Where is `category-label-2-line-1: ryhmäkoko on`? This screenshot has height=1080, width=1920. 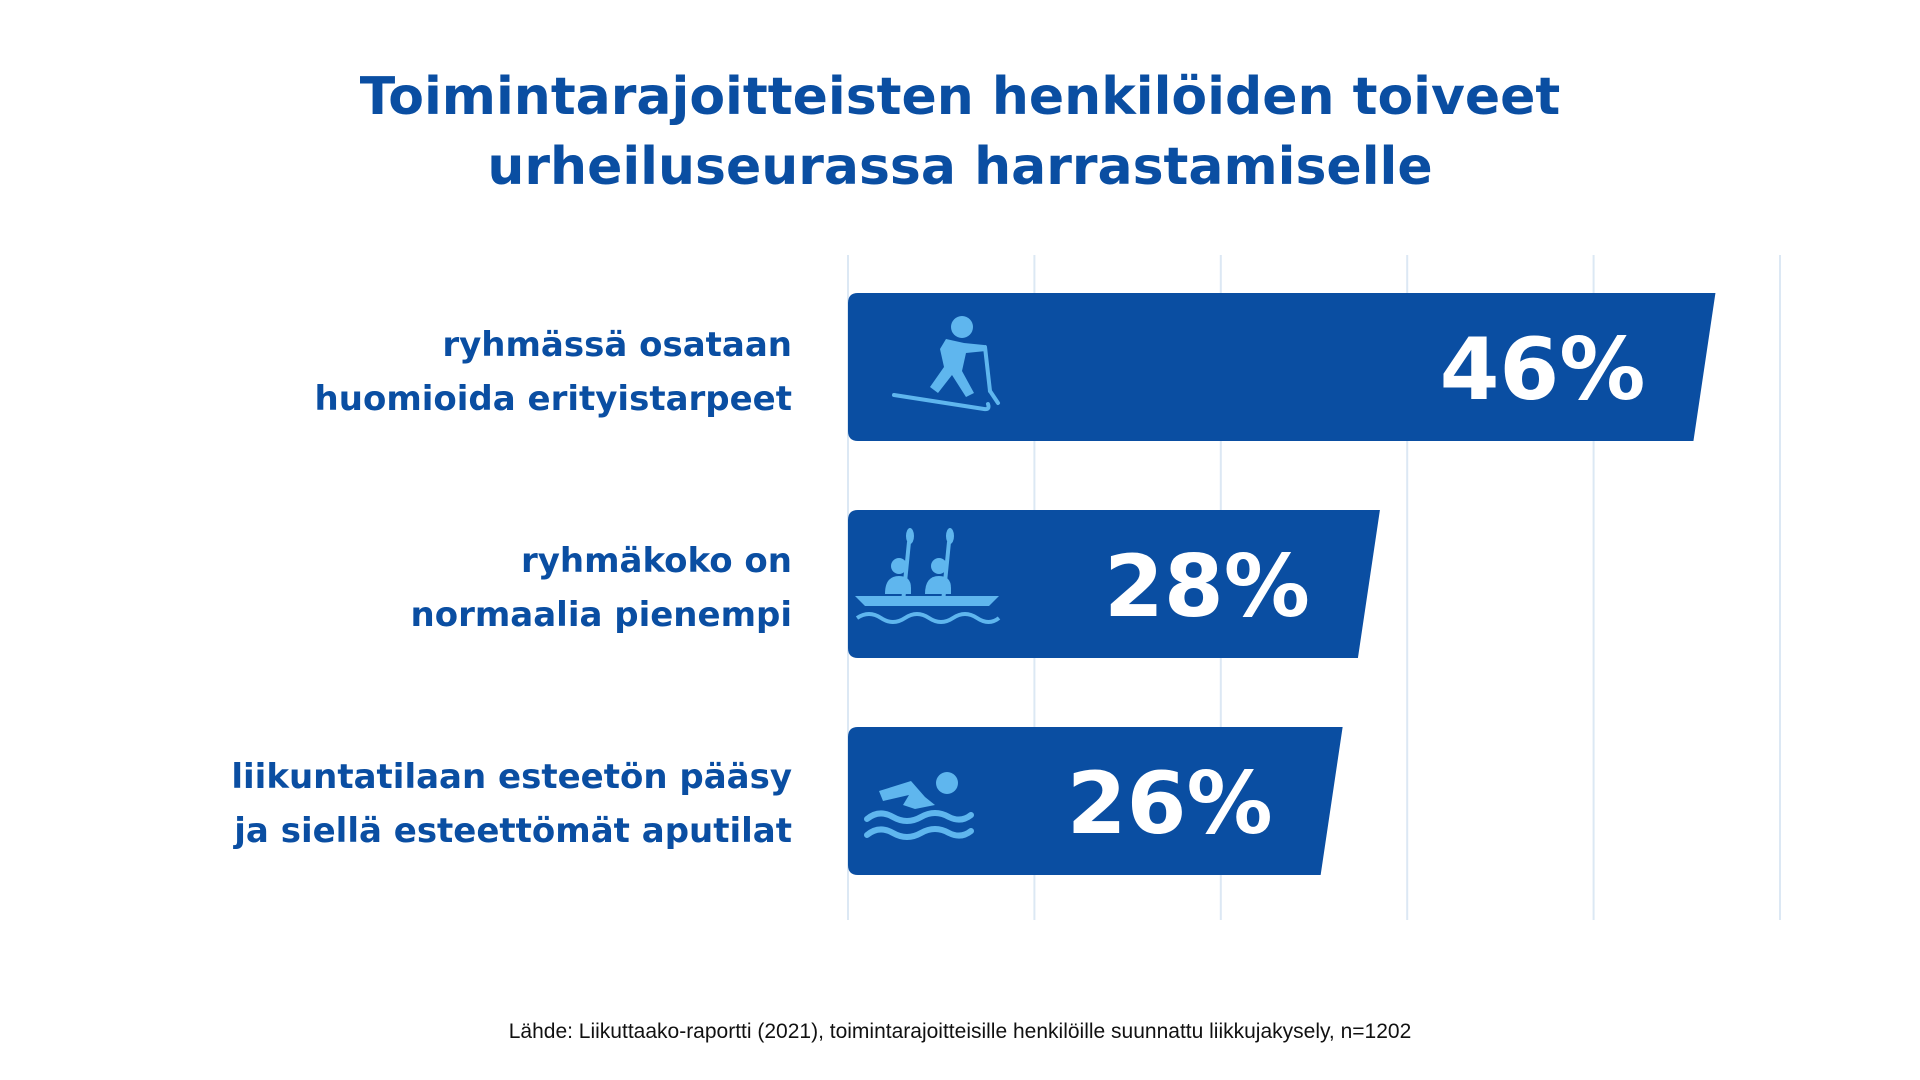
category-label-2-line-1: ryhmäkoko on is located at coordinates (656, 561).